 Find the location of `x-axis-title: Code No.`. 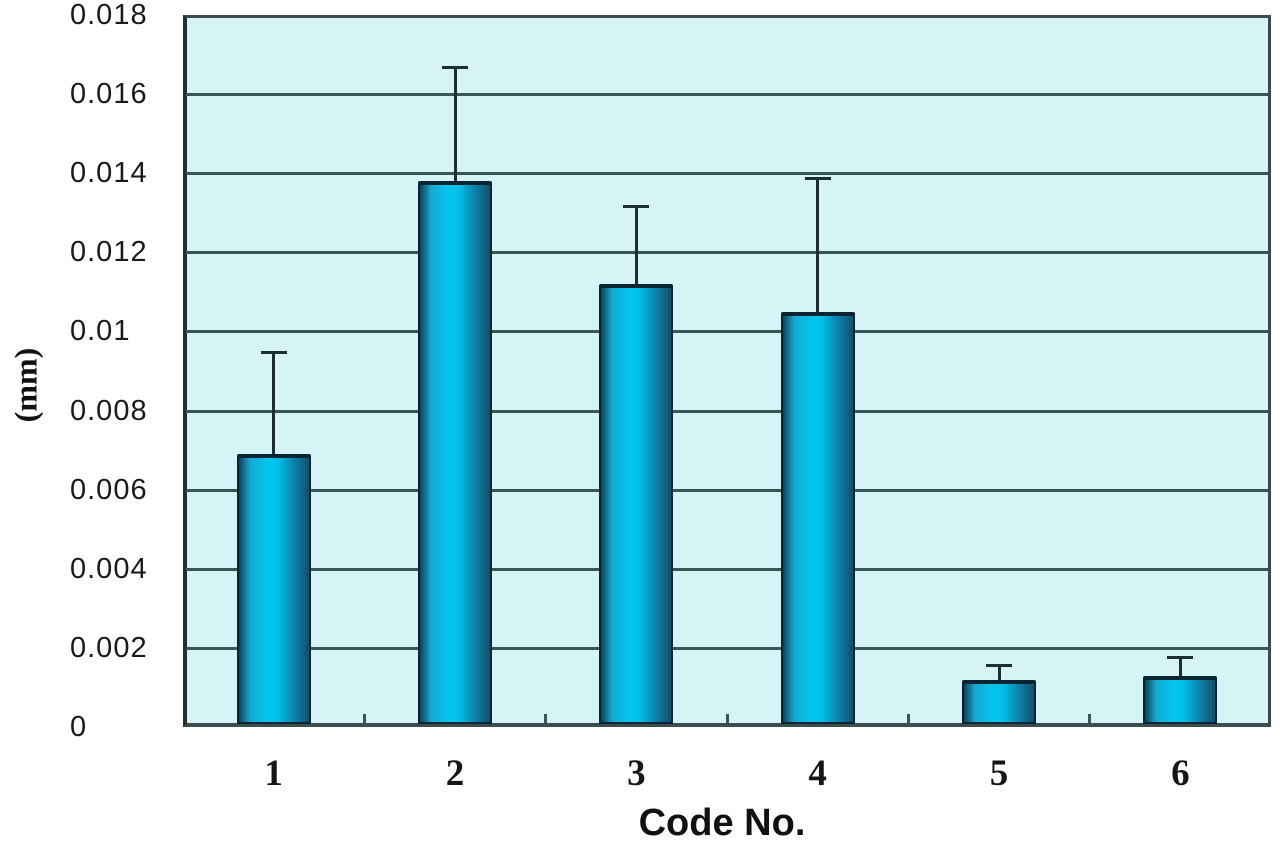

x-axis-title: Code No. is located at coordinates (722, 823).